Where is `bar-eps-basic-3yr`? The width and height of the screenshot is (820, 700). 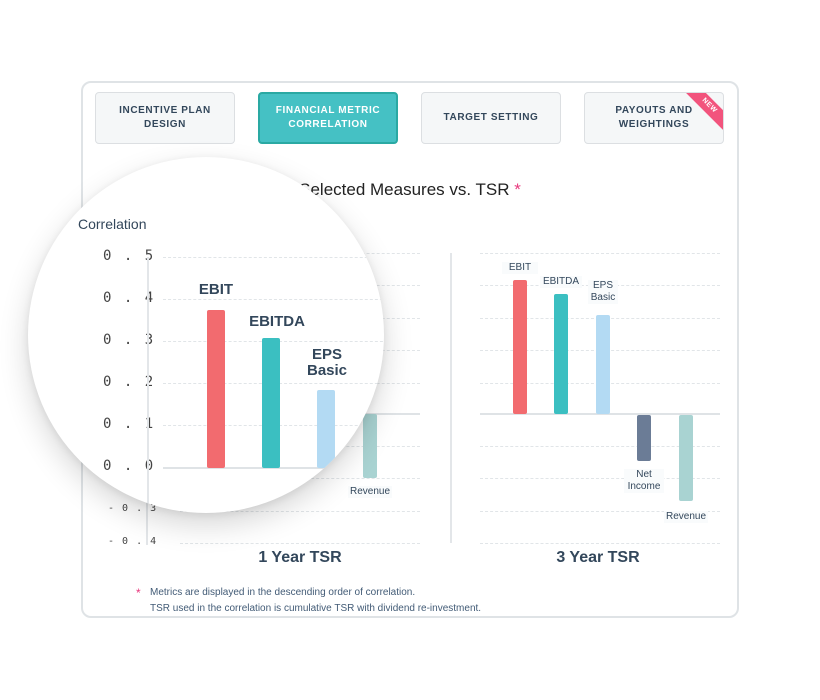 bar-eps-basic-3yr is located at coordinates (603, 364).